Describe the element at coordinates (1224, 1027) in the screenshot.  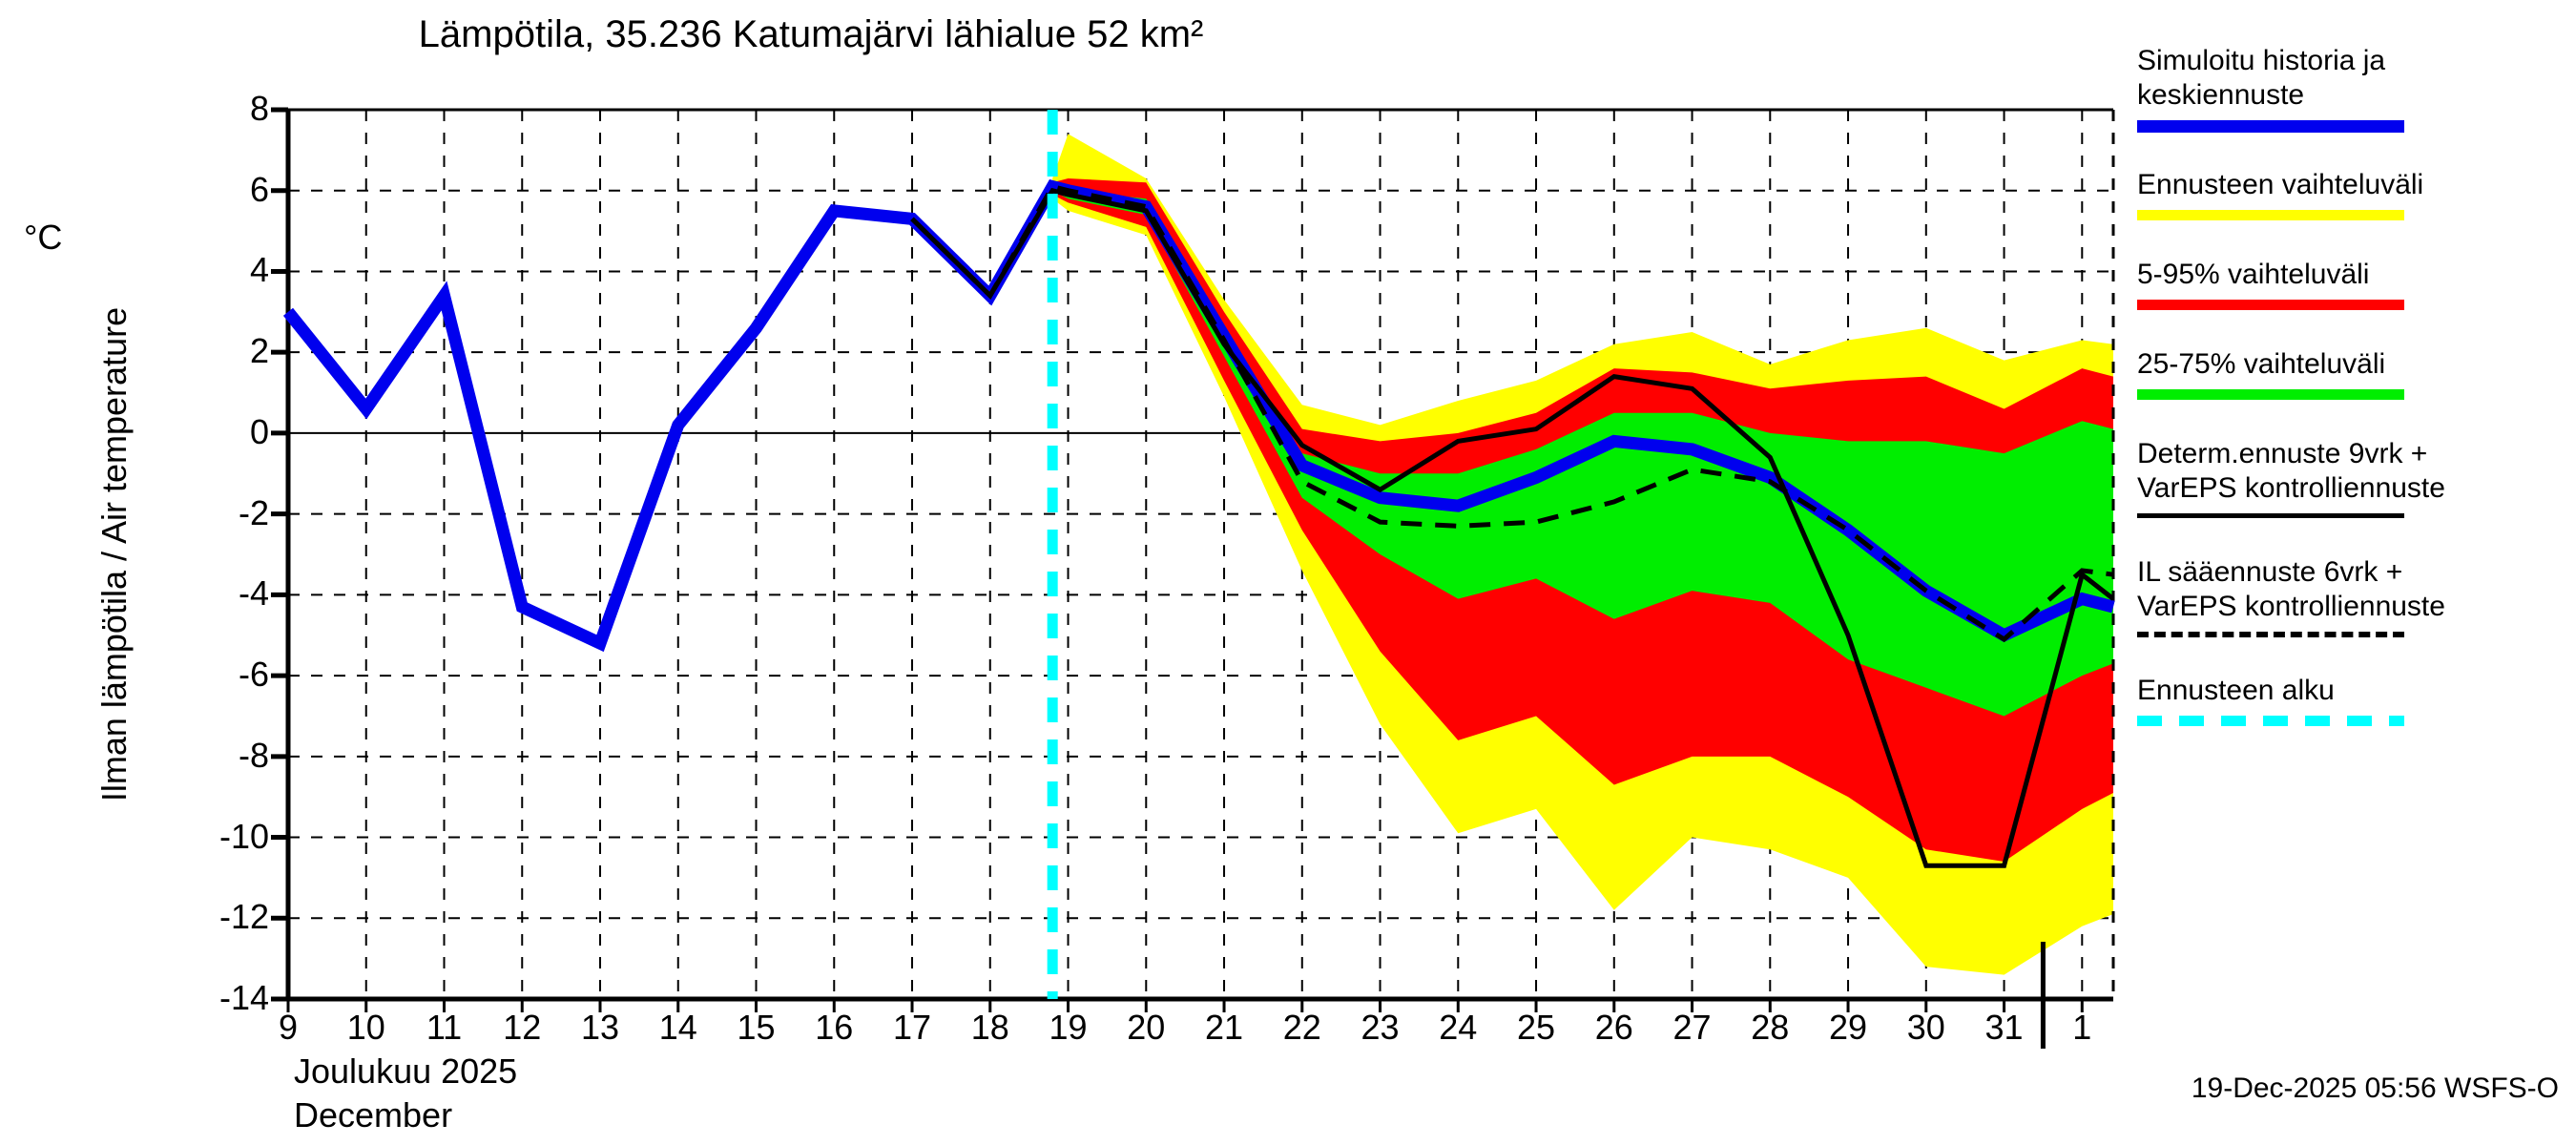
I see `x-tick-label: 21` at that location.